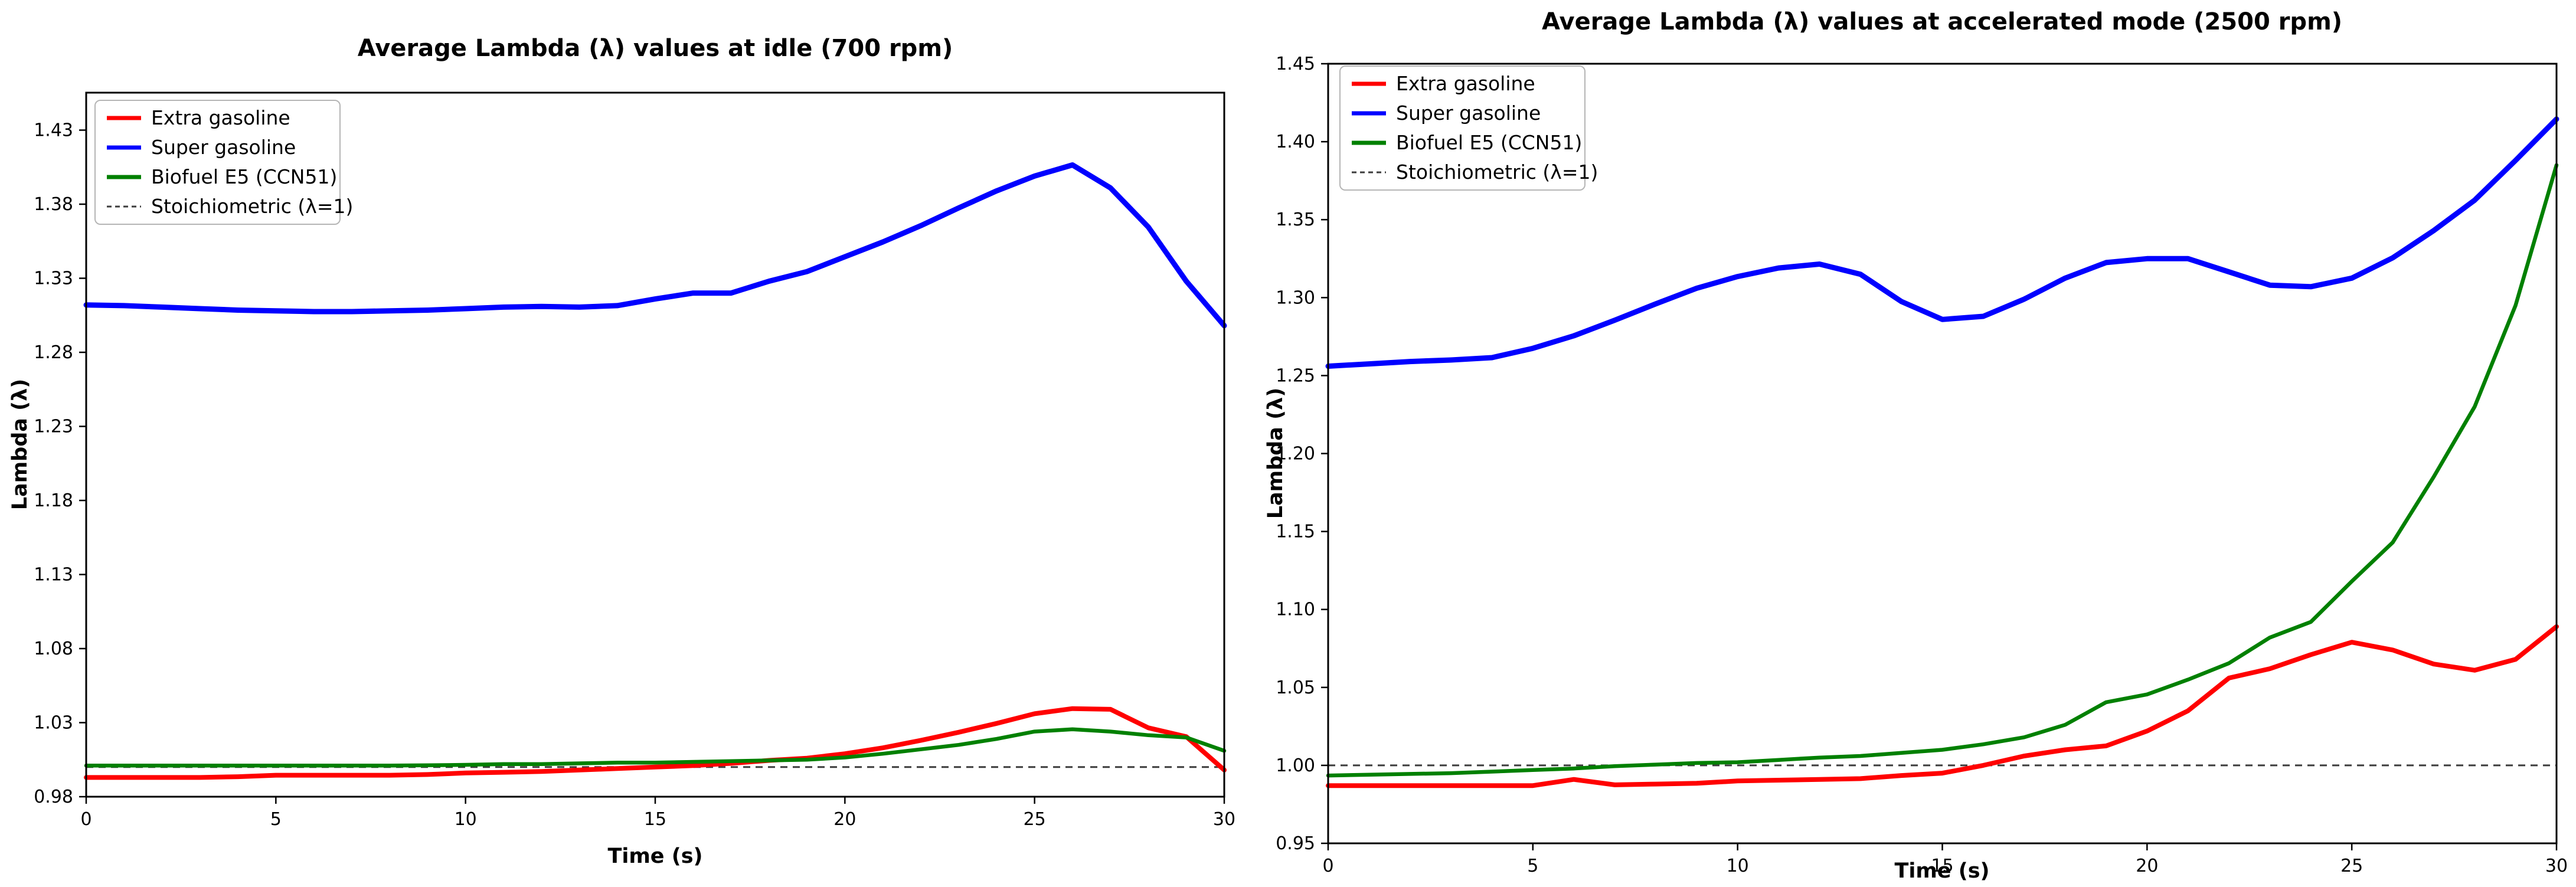 The width and height of the screenshot is (2576, 887). I want to click on x-axis-label-idle: Time (s), so click(654, 857).